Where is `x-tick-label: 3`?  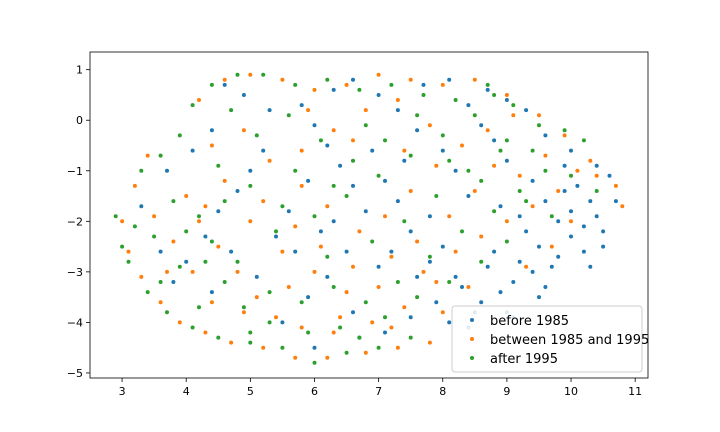
x-tick-label: 3 is located at coordinates (122, 391).